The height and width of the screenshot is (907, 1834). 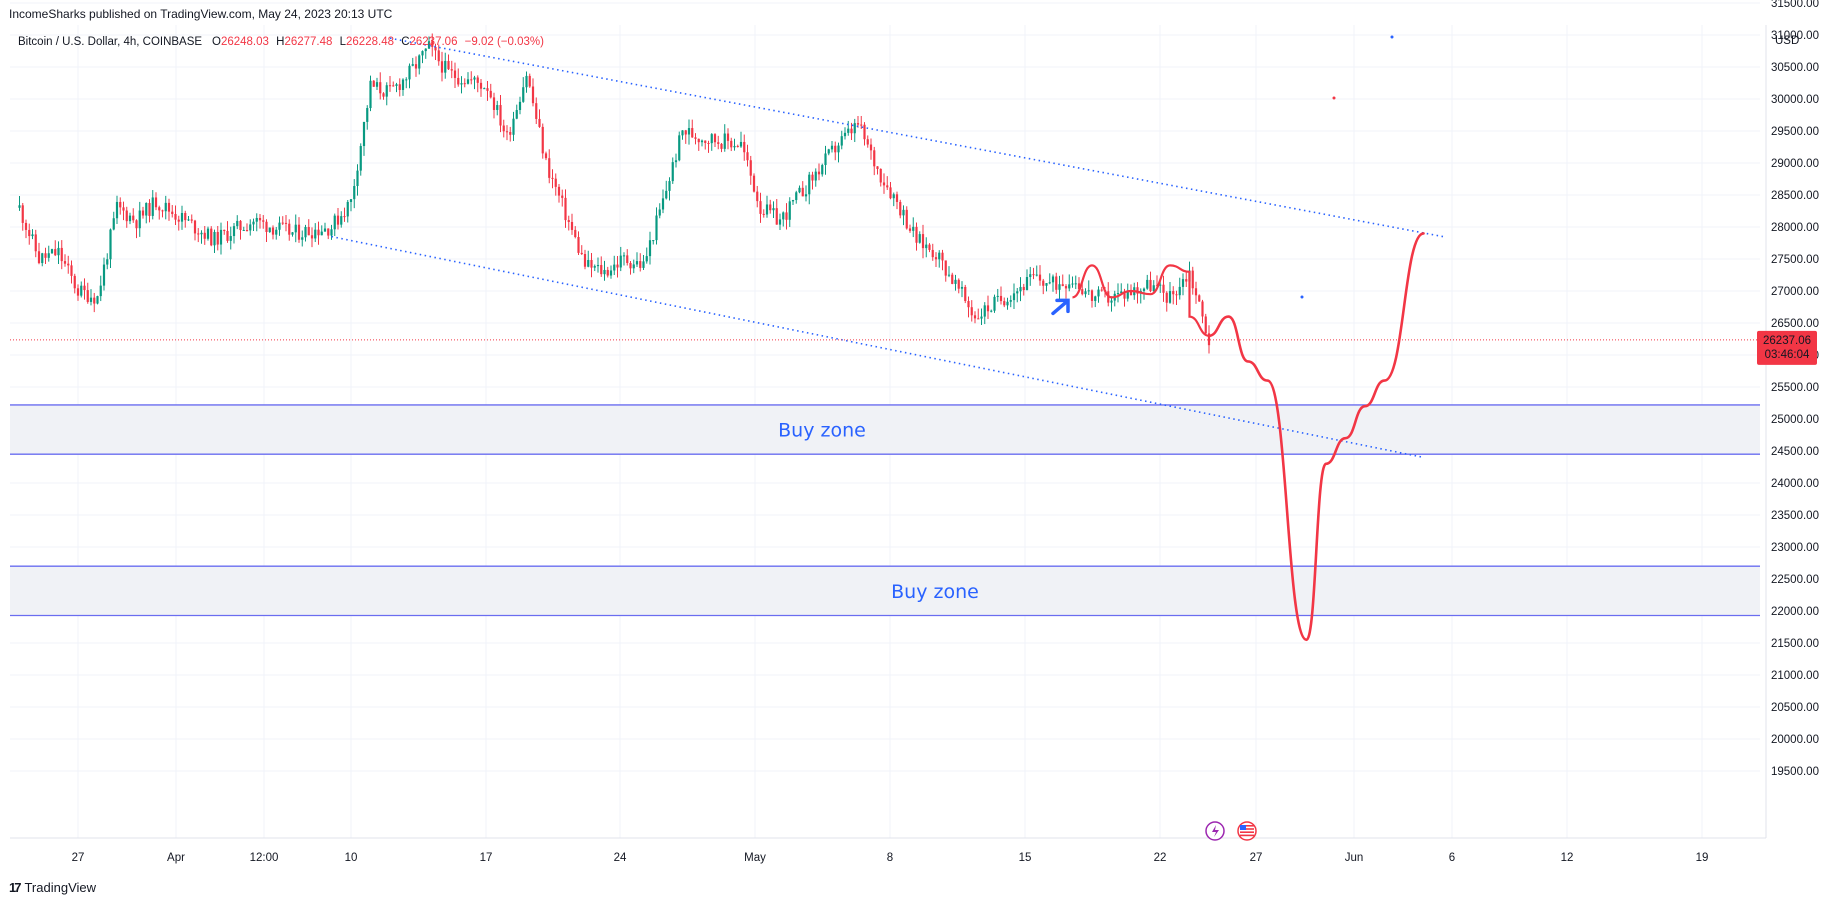 I want to click on us-flag-event-icon, so click(x=1247, y=831).